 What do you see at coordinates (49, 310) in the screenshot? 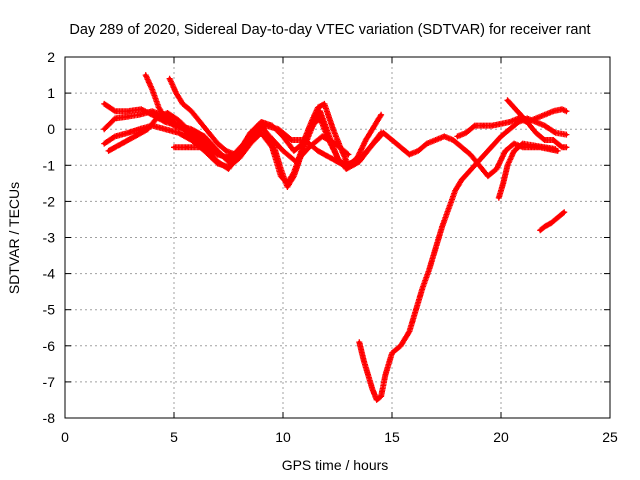
I see `y-tick-label: -5` at bounding box center [49, 310].